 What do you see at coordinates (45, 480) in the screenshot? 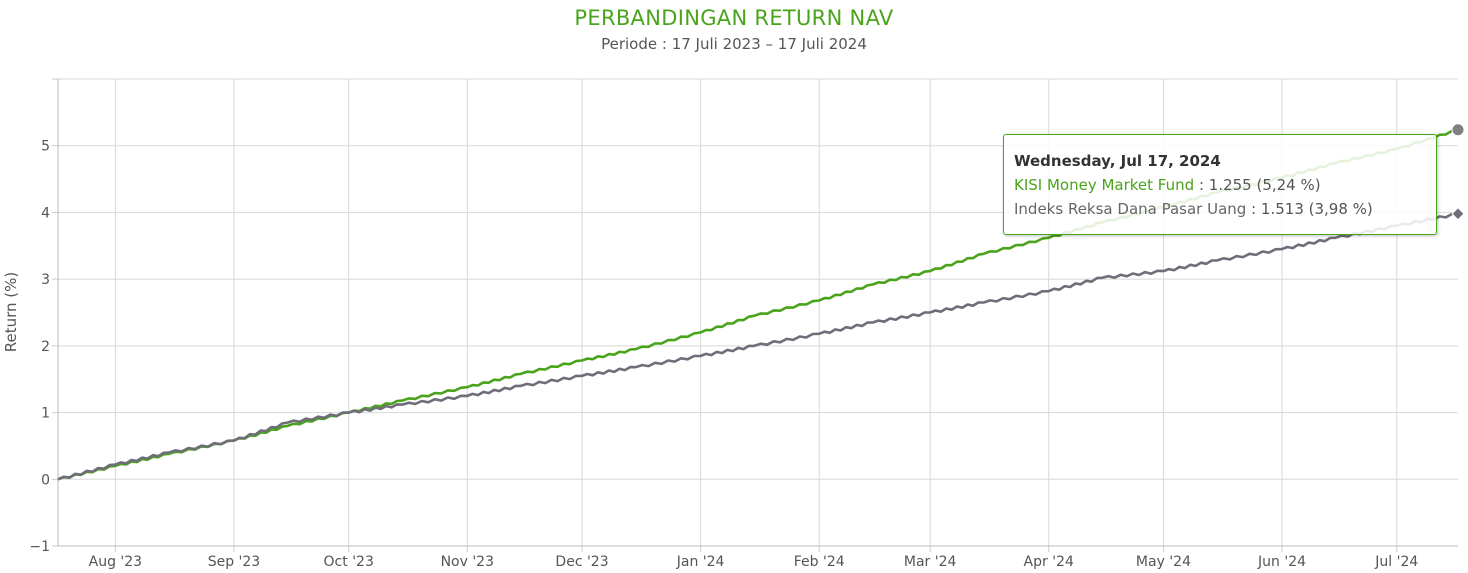
I see `y-tick-label: 0` at bounding box center [45, 480].